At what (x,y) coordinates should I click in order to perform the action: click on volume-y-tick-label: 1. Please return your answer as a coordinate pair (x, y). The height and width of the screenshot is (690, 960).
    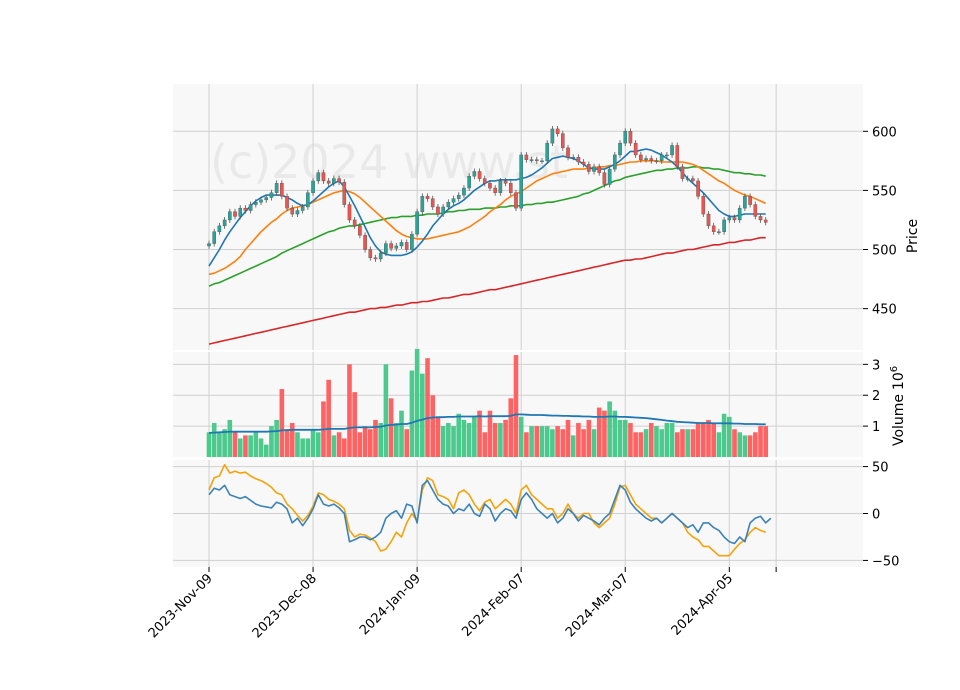
    Looking at the image, I should click on (876, 427).